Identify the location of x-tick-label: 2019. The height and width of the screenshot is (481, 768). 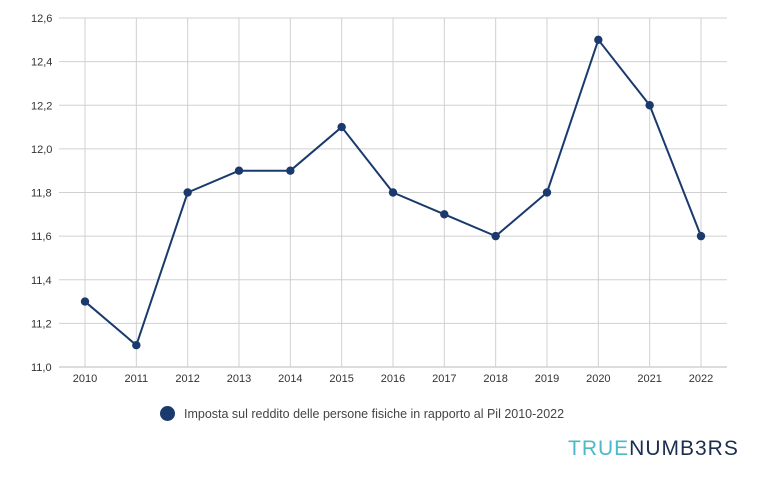
(547, 379).